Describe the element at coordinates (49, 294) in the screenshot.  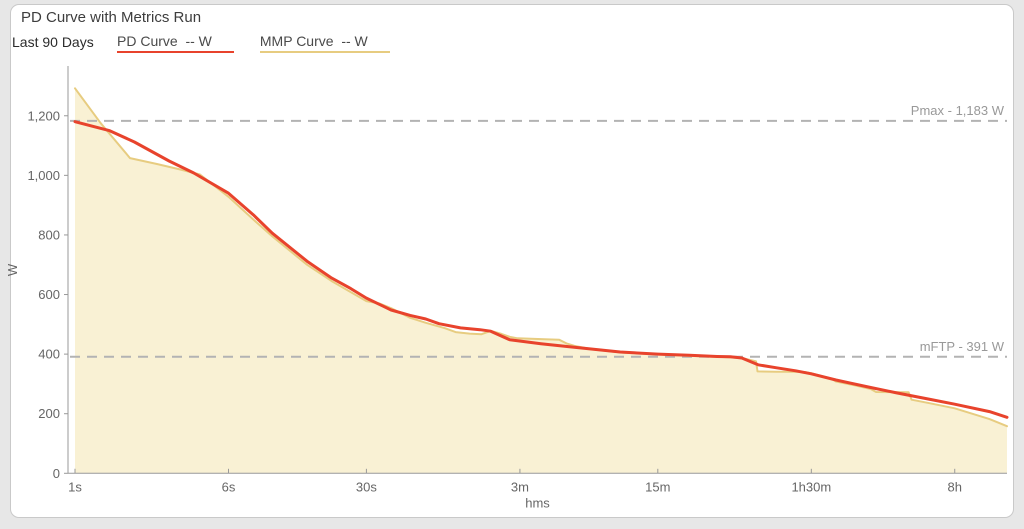
I see `y-tick-label: 600` at that location.